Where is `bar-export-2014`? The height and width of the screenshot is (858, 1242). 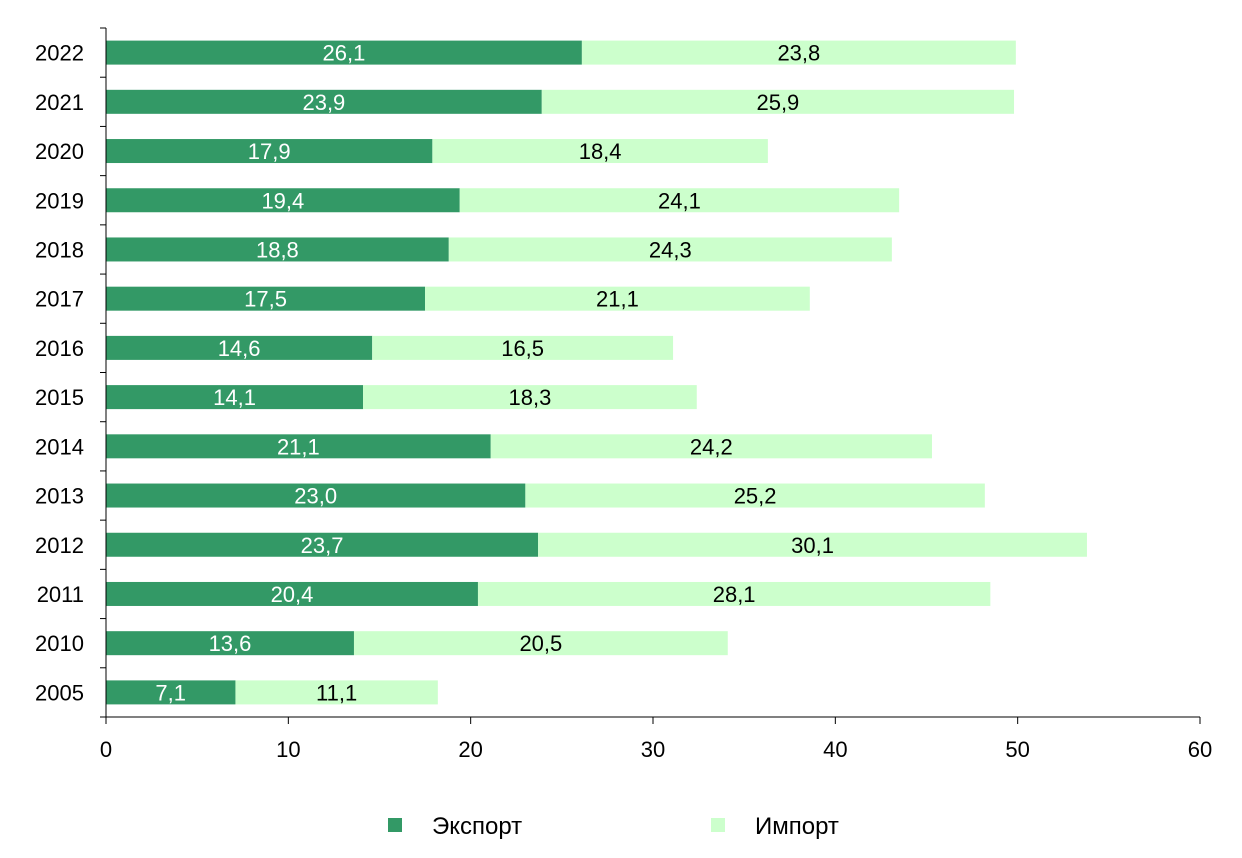 bar-export-2014 is located at coordinates (298, 446).